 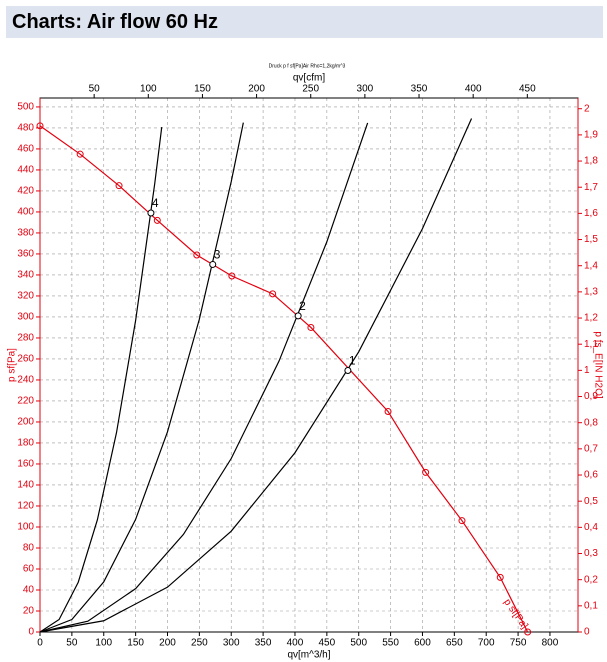 What do you see at coordinates (591, 213) in the screenshot?
I see `y2-tick-label: 1,6` at bounding box center [591, 213].